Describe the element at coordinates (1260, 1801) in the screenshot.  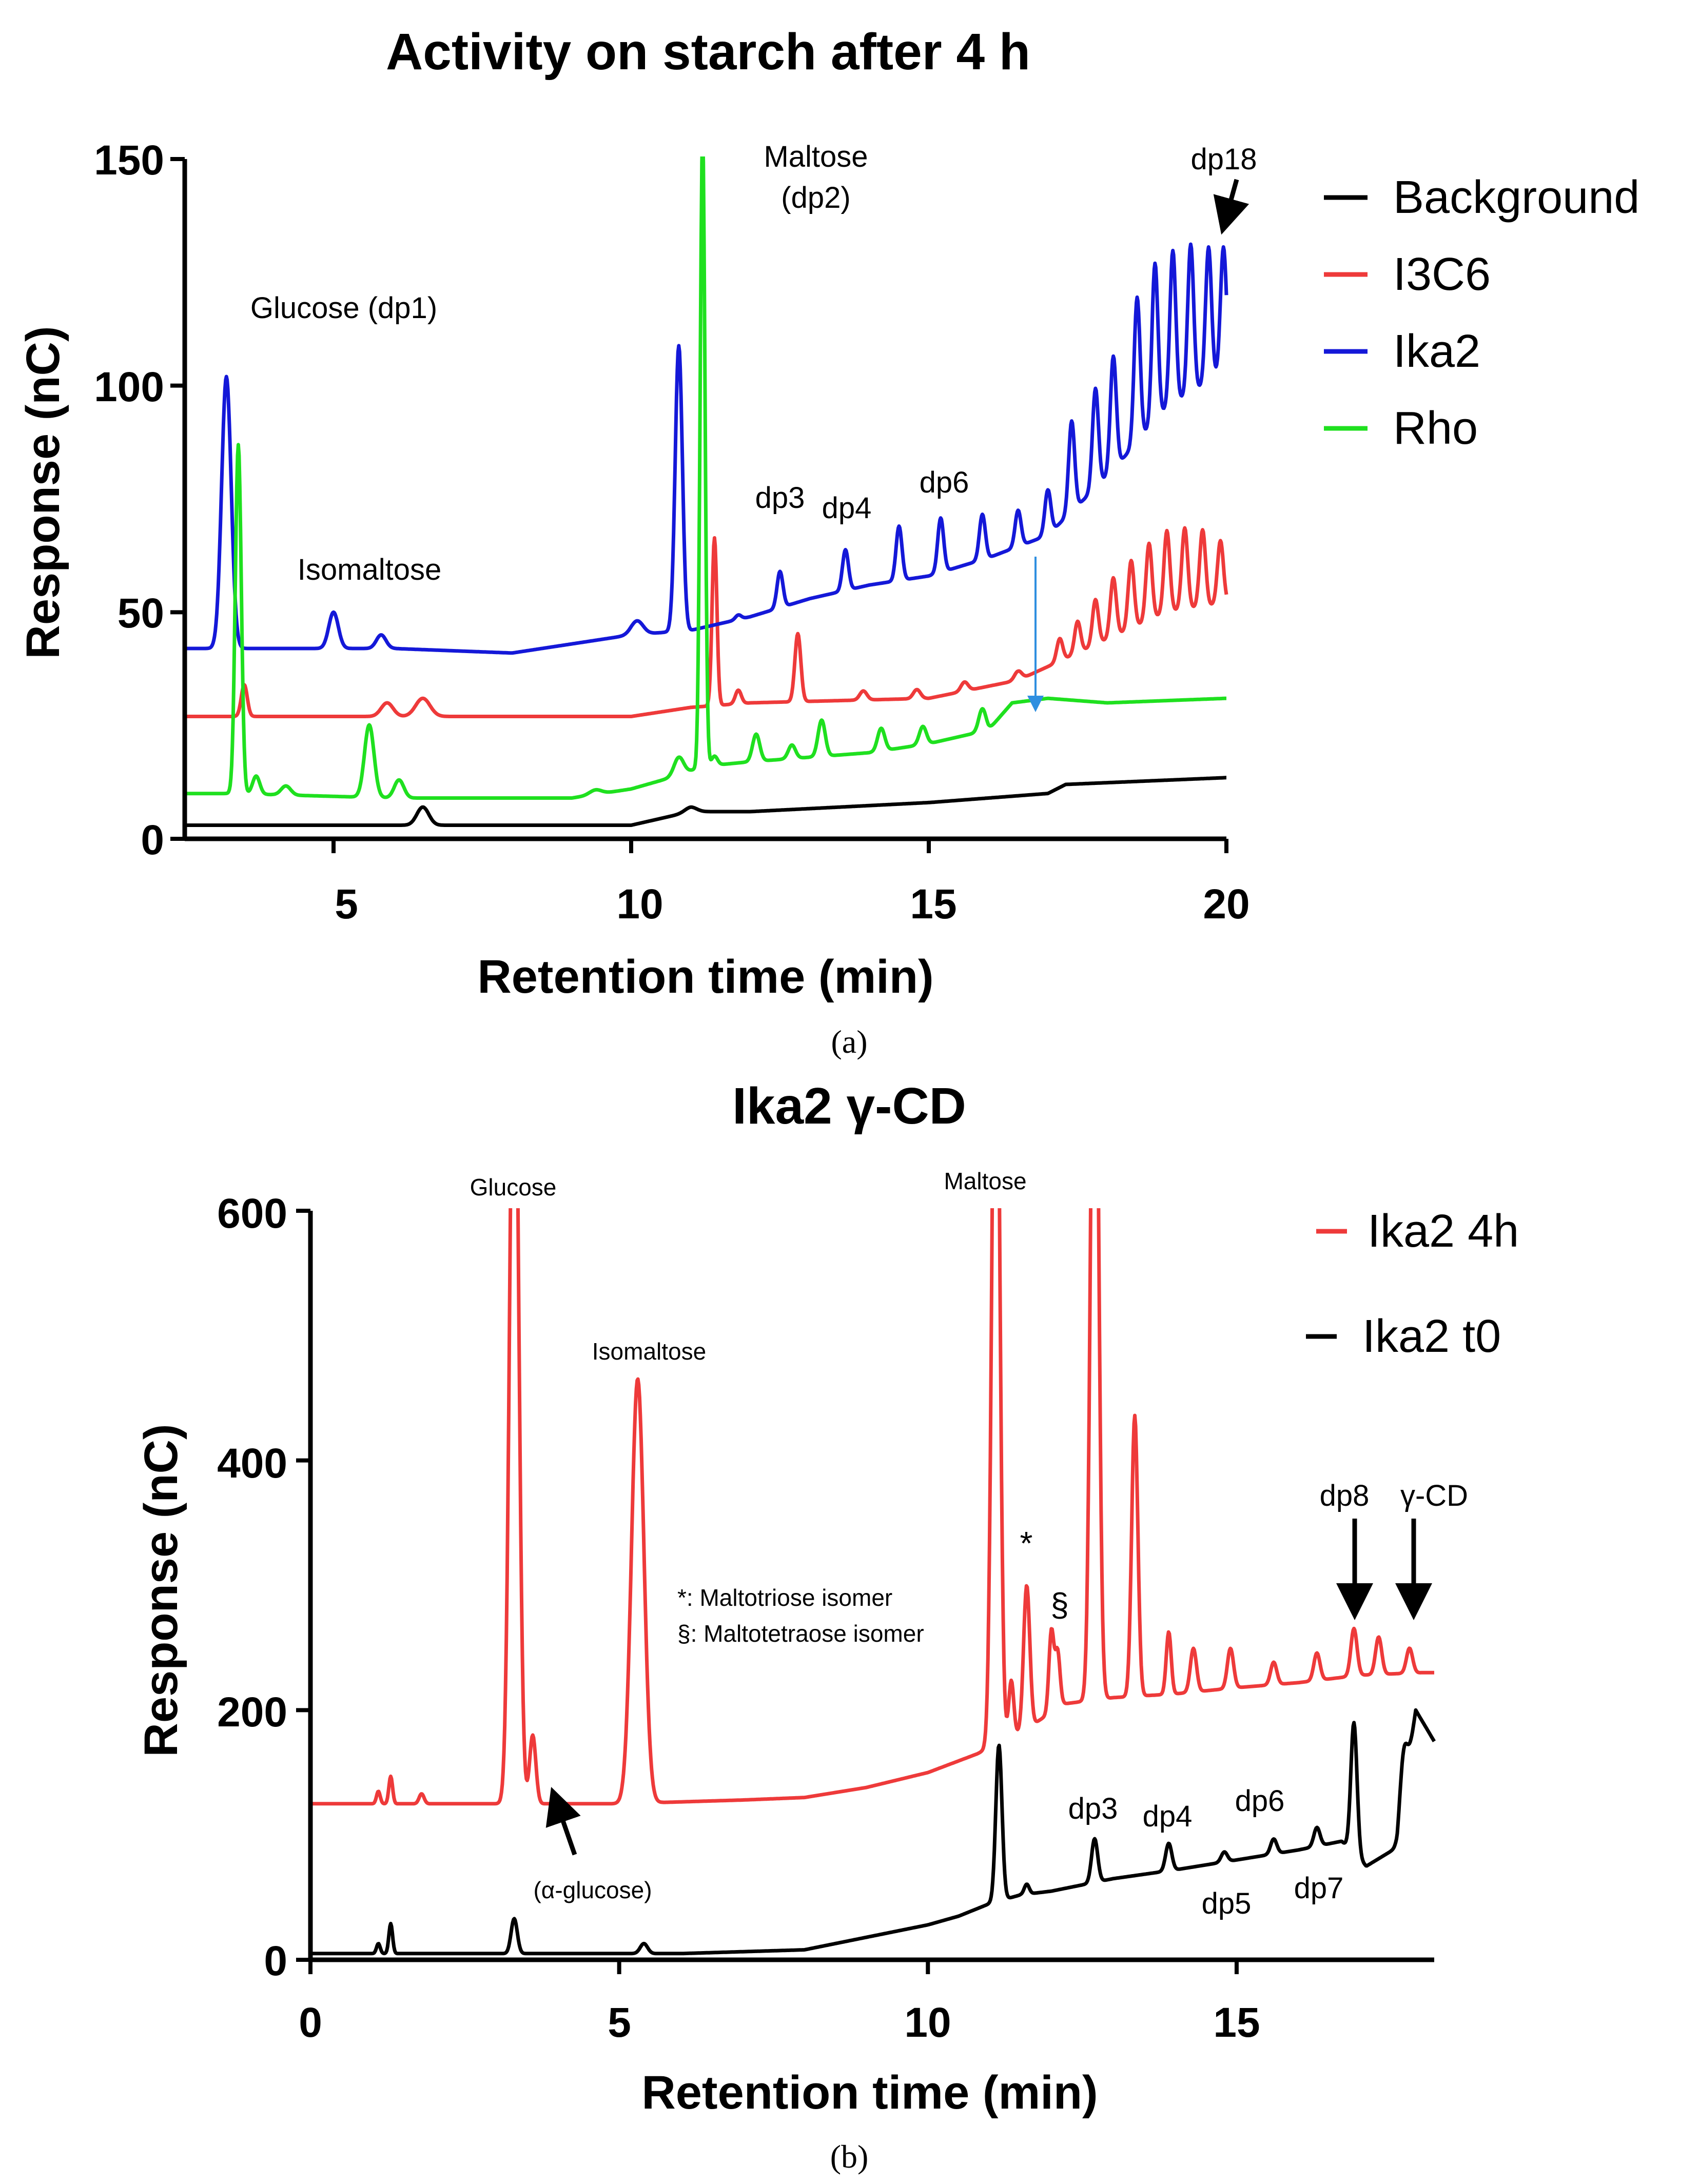
I see `chart-b-ann-dp6: dp6` at that location.